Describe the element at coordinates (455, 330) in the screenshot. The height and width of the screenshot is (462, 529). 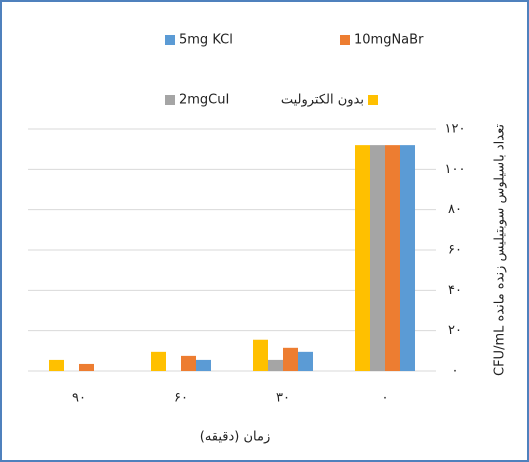
I see `y-tick-label: ۲۰` at that location.